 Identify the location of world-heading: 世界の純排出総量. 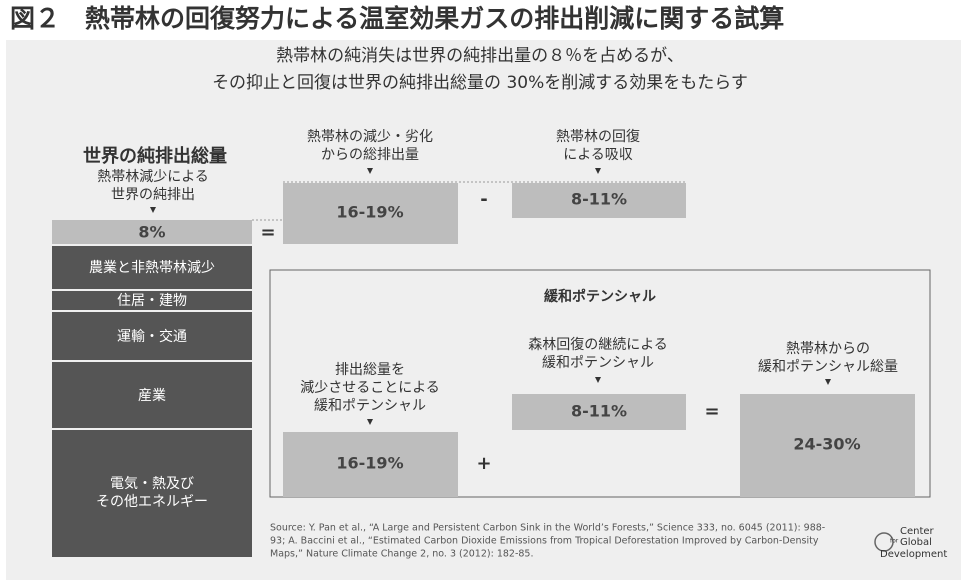
(155, 156).